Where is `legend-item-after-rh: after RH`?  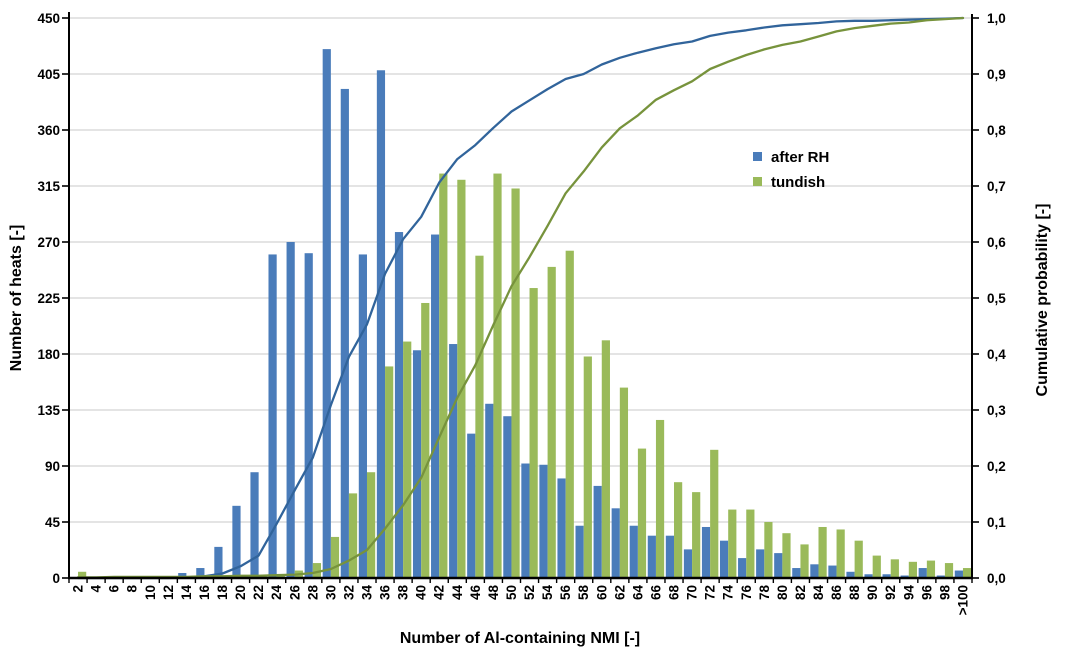
legend-item-after-rh: after RH is located at coordinates (791, 157).